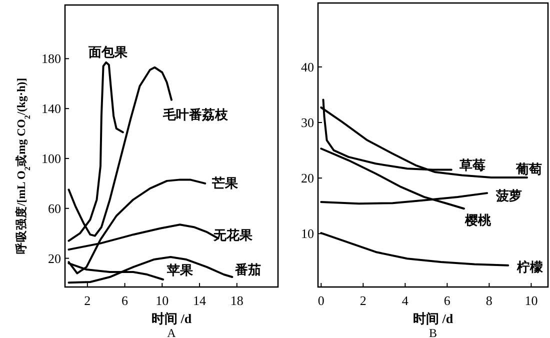 The height and width of the screenshot is (338, 550). What do you see at coordinates (171, 332) in the screenshot?
I see `text: A` at bounding box center [171, 332].